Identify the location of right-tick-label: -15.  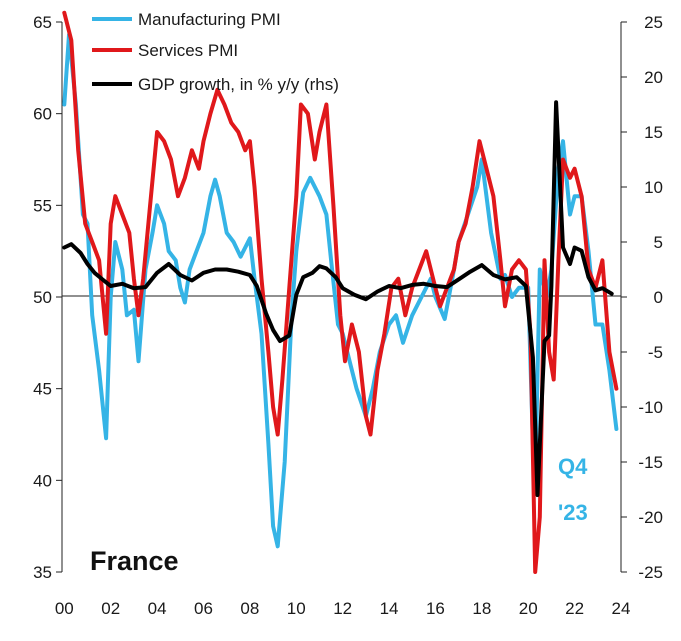
(650, 462).